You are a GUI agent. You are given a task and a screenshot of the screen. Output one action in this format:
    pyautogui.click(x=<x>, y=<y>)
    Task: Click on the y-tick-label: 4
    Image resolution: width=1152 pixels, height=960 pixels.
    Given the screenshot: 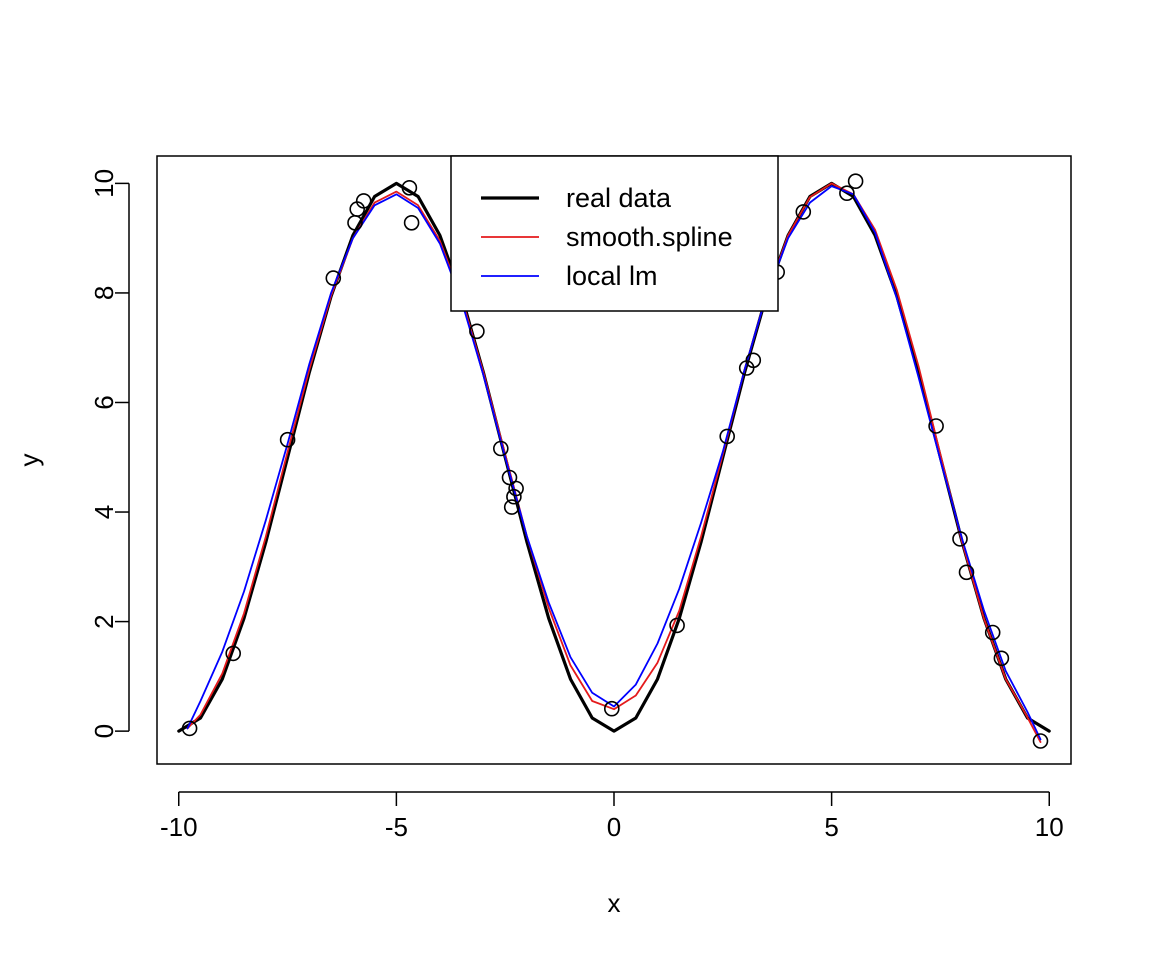 What is the action you would take?
    pyautogui.click(x=104, y=512)
    